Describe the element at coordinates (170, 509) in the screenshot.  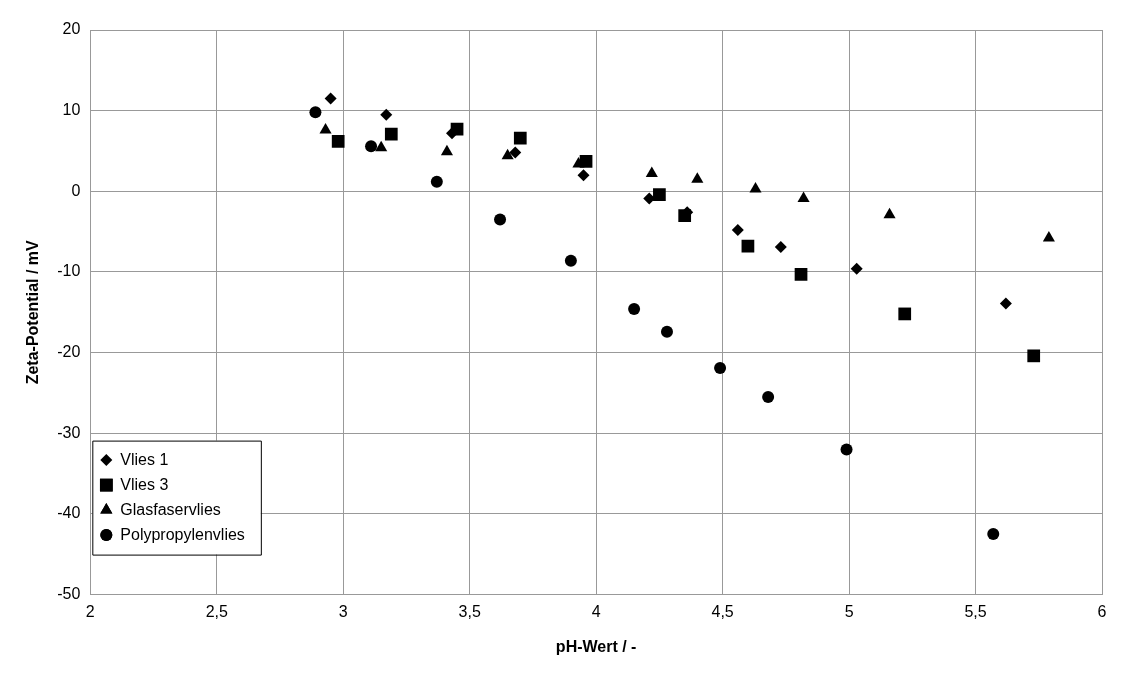
I see `legend-label: Glasfaservlies` at that location.